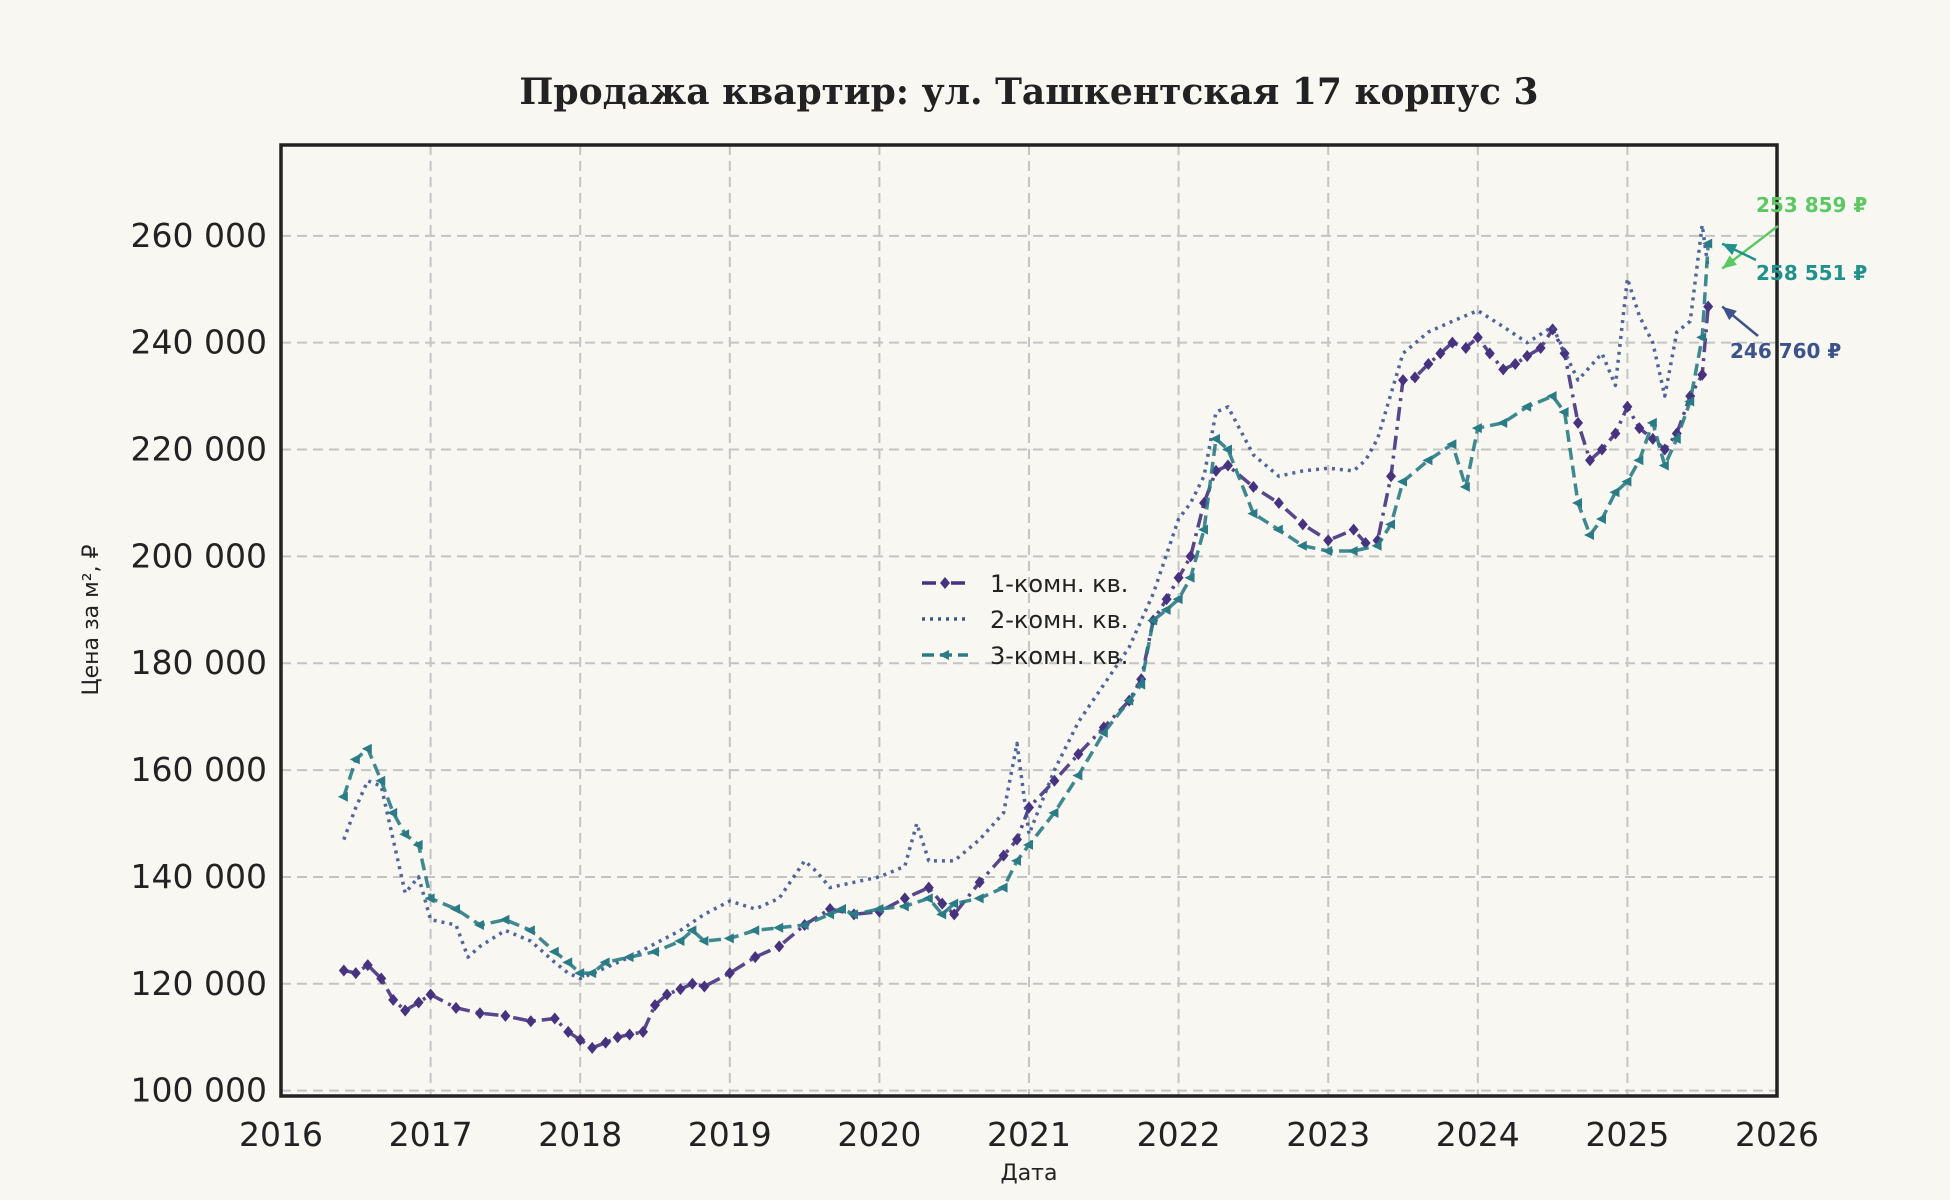 Image resolution: width=1950 pixels, height=1200 pixels. Describe the element at coordinates (879, 1134) in the screenshot. I see `x-tick-label: 2020` at that location.